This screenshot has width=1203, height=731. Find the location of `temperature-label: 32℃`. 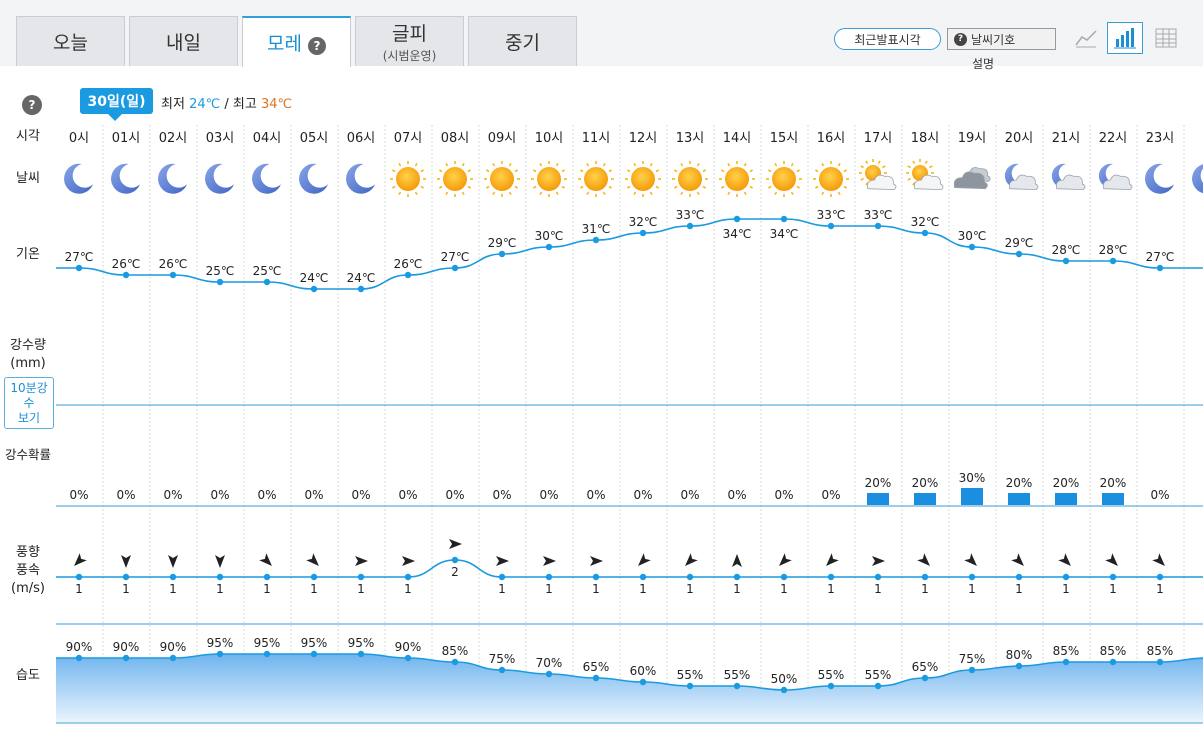

temperature-label: 32℃ is located at coordinates (925, 222).